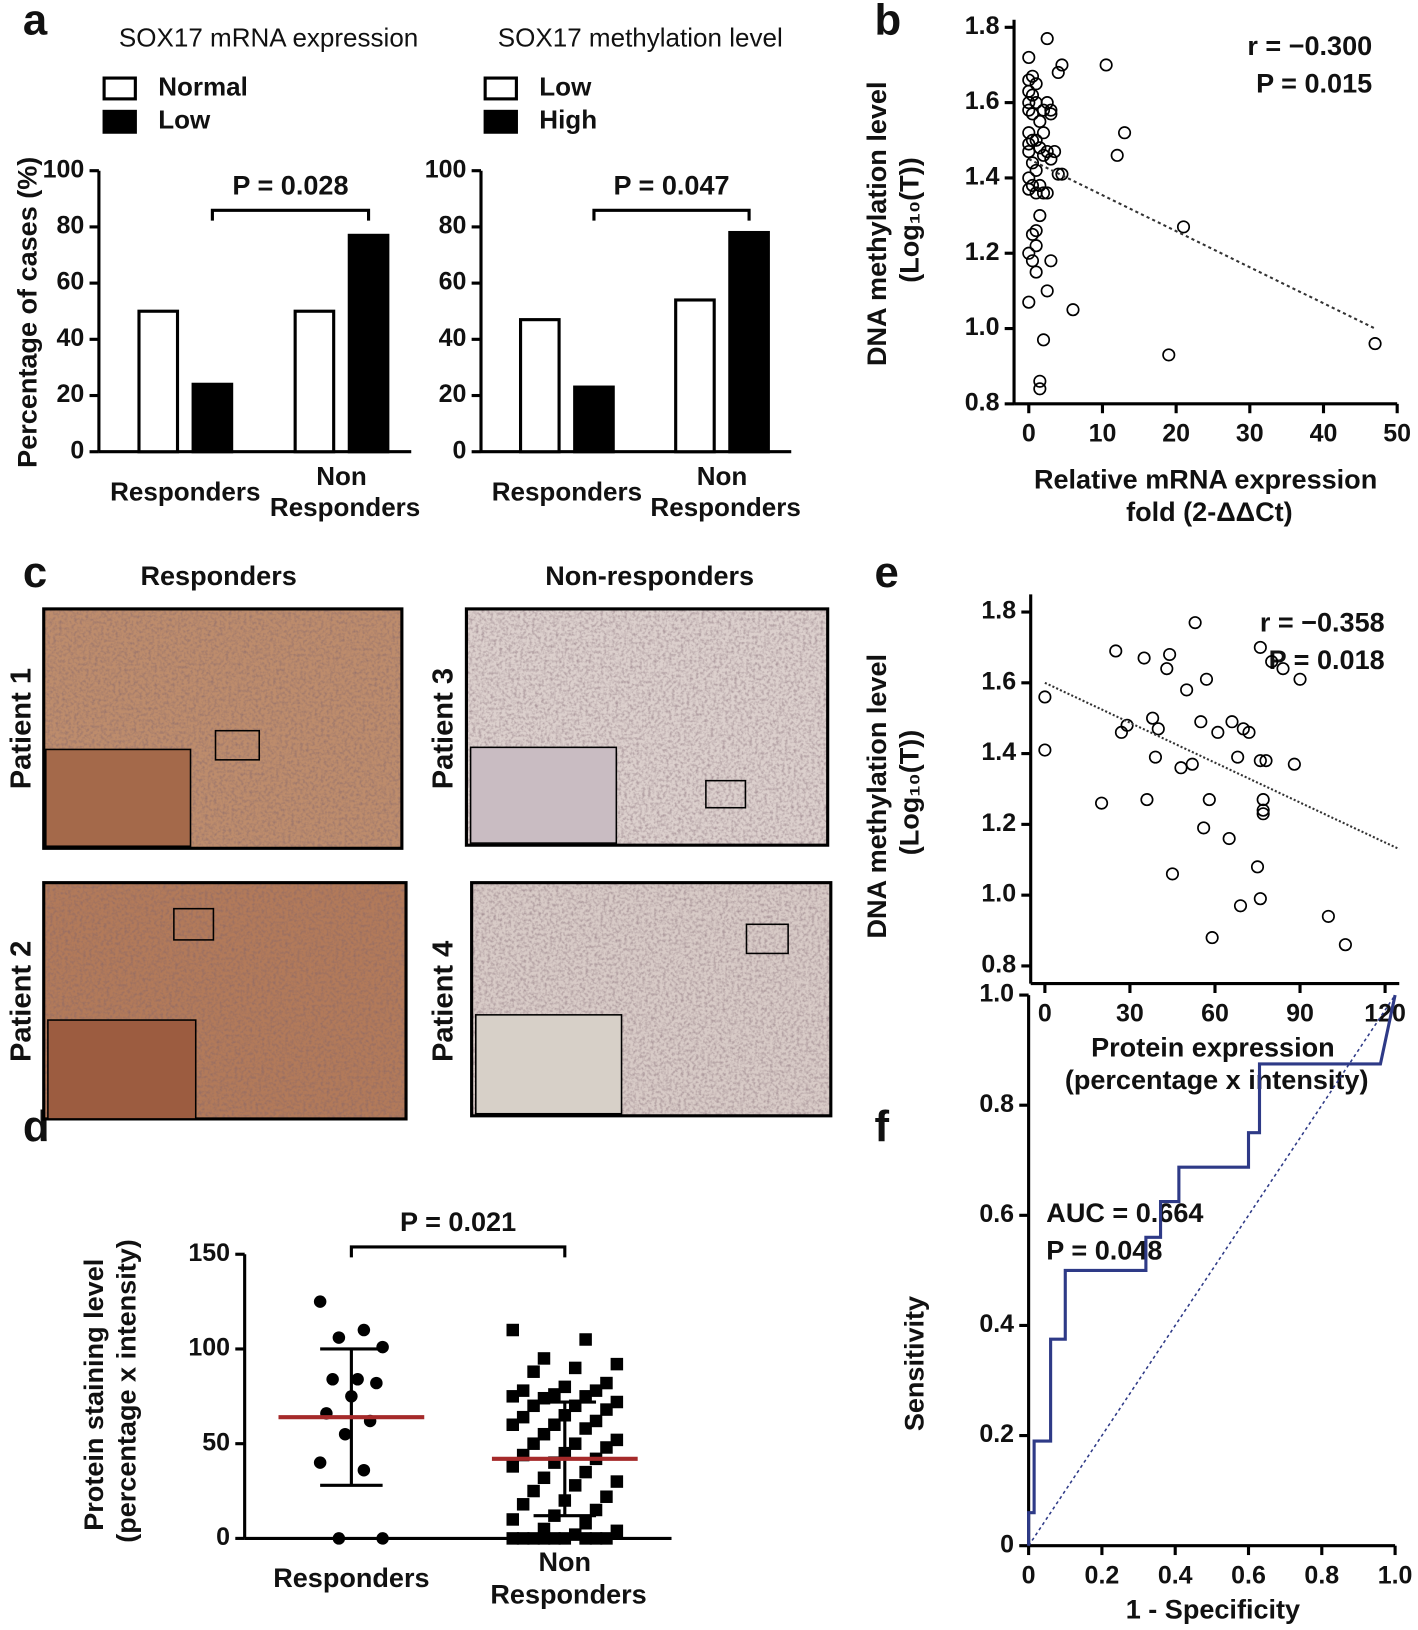 Image resolution: width=1418 pixels, height=1630 pixels. I want to click on zoom-inset, so click(122, 1069).